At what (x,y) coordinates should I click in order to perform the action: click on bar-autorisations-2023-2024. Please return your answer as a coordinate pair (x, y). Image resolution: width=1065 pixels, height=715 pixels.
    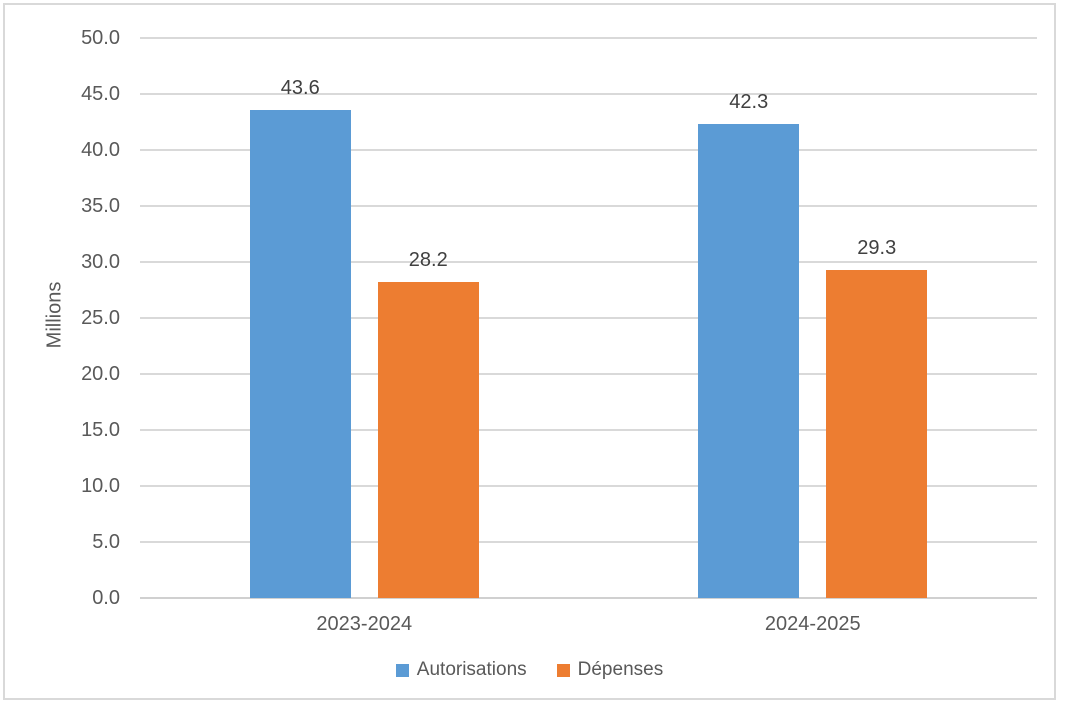
    Looking at the image, I should click on (300, 353).